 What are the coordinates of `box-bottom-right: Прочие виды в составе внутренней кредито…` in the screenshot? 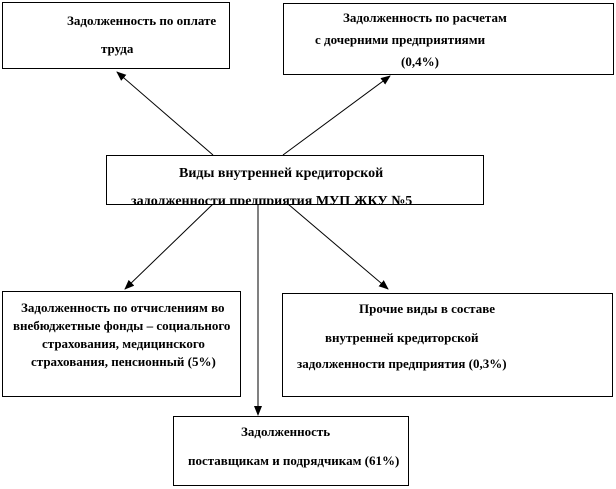 It's located at (447, 345).